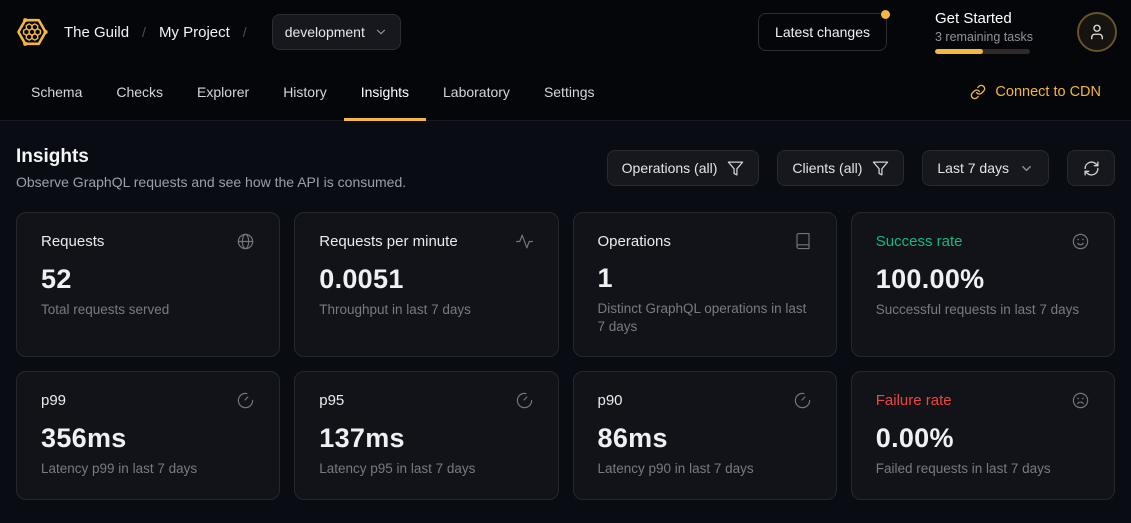  I want to click on stat-card-description: Latency p95 in last 7 days, so click(397, 469).